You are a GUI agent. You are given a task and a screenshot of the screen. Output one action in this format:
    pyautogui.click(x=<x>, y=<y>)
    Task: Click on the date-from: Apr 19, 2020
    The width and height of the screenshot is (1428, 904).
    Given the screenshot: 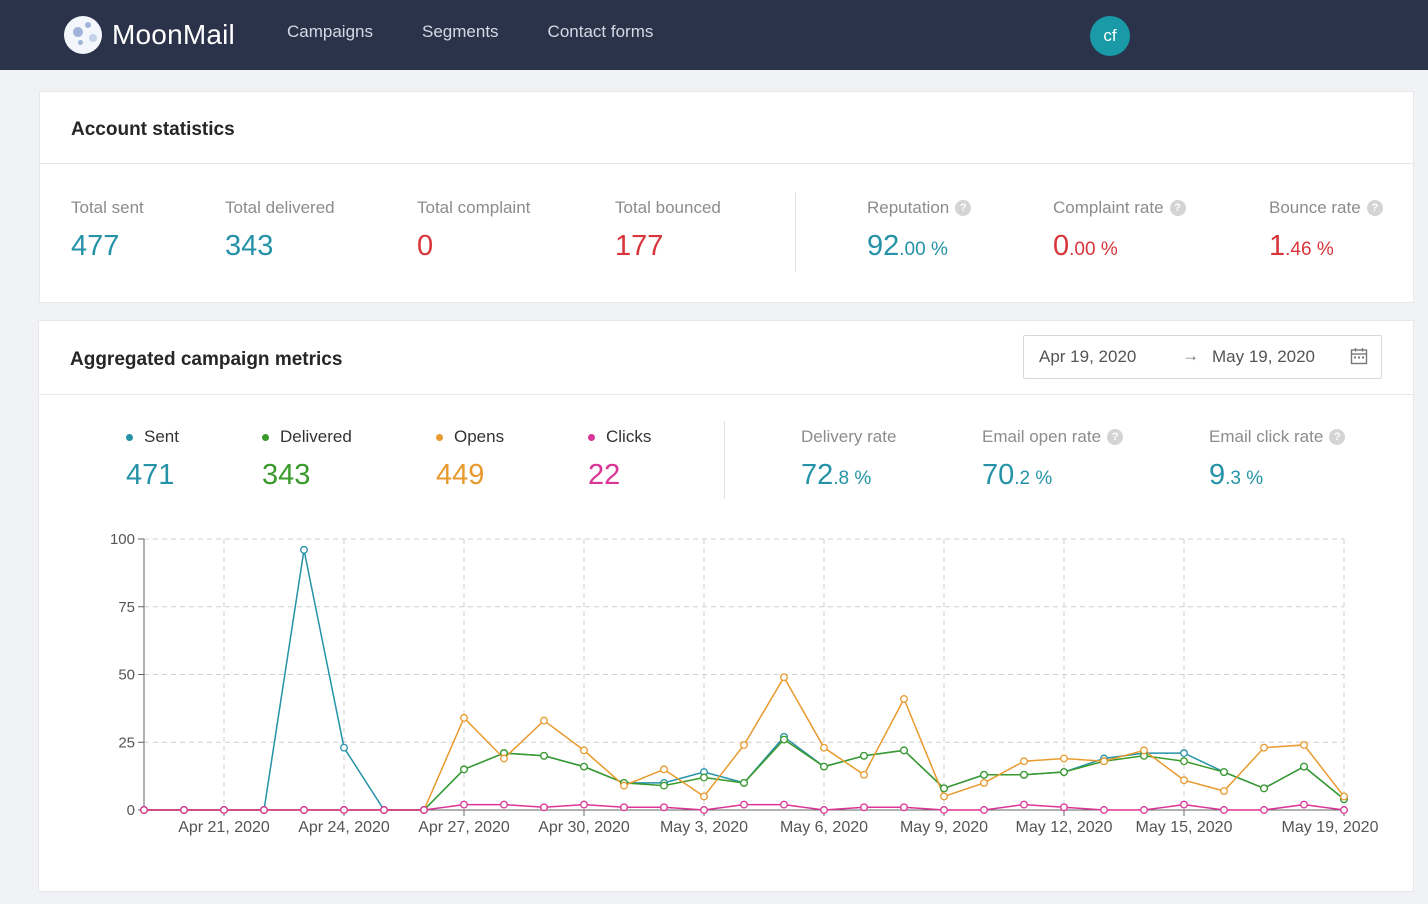 What is the action you would take?
    pyautogui.click(x=1088, y=356)
    